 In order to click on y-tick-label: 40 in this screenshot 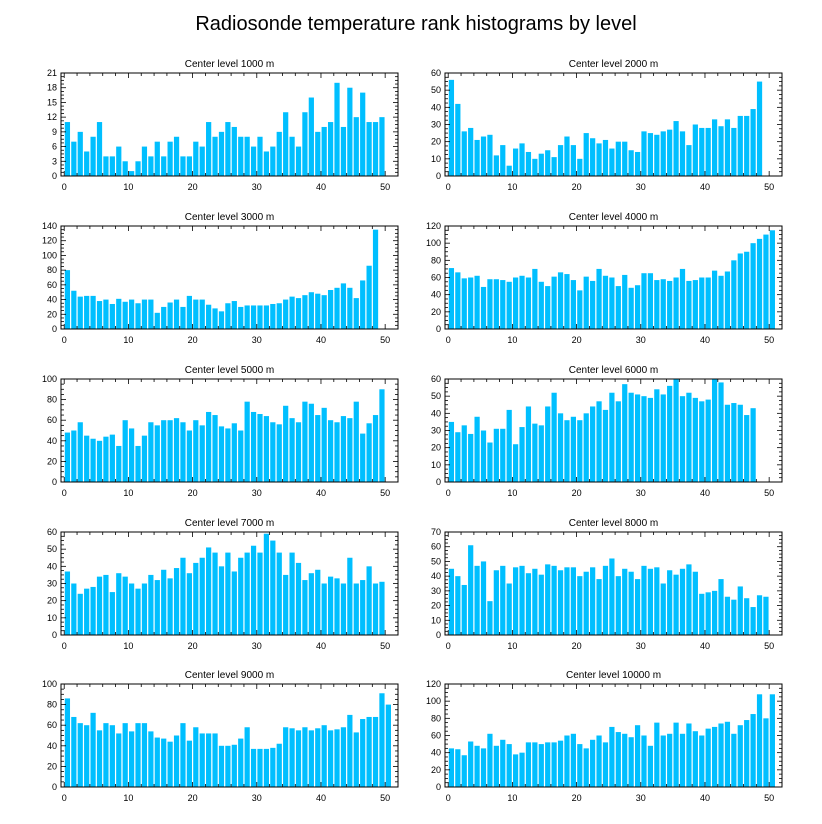, I will do `click(436, 413)`.